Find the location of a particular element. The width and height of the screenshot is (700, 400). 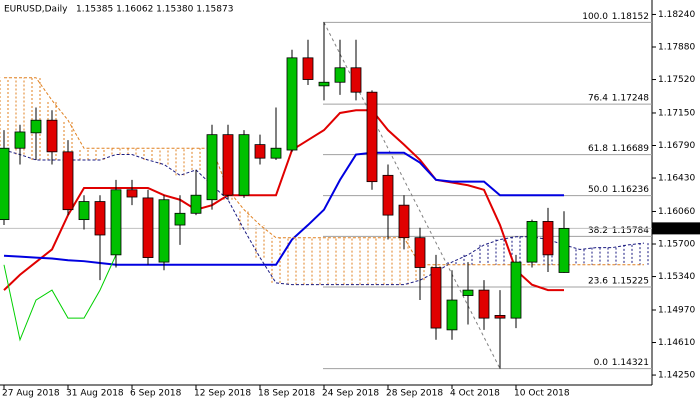

quote: 1.15385 1.16062 1.15380 1.15873 is located at coordinates (154, 10).